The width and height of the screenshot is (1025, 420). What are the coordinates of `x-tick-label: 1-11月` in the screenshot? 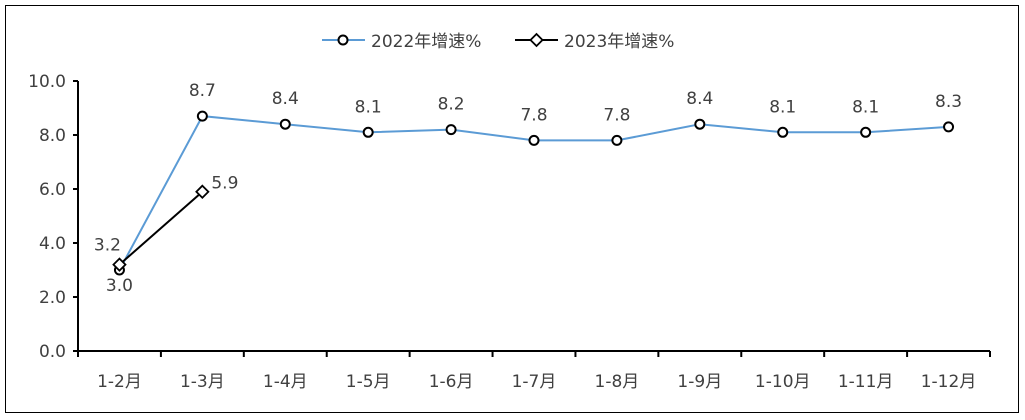 It's located at (866, 382).